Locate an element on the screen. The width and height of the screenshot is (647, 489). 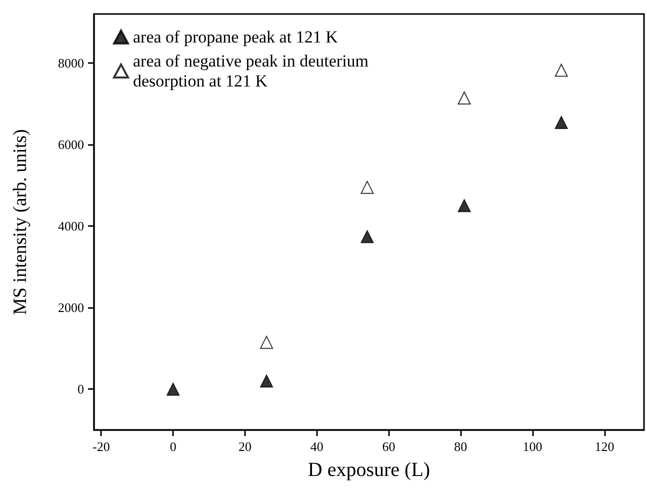
legend-label: area of propane peak at 121 K is located at coordinates (236, 37).